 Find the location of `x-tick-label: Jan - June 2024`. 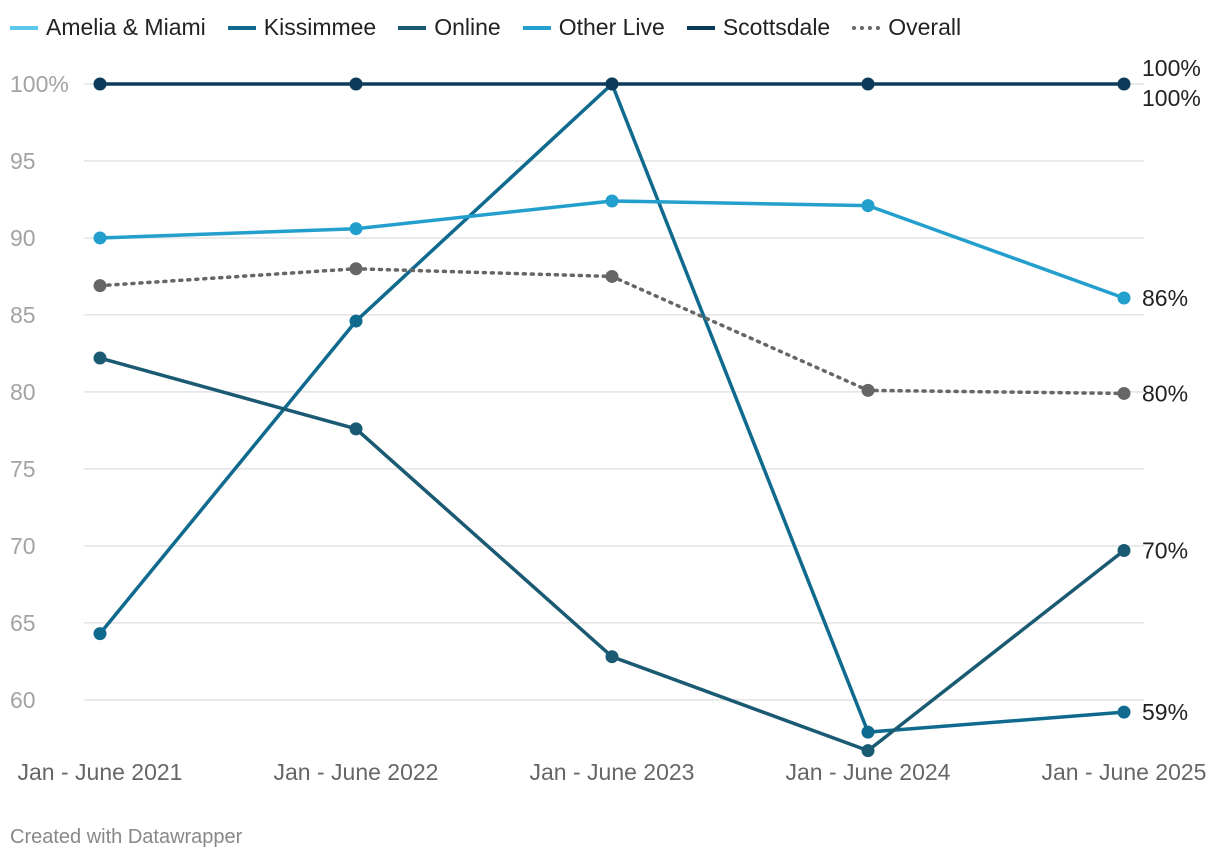

x-tick-label: Jan - June 2024 is located at coordinates (868, 772).